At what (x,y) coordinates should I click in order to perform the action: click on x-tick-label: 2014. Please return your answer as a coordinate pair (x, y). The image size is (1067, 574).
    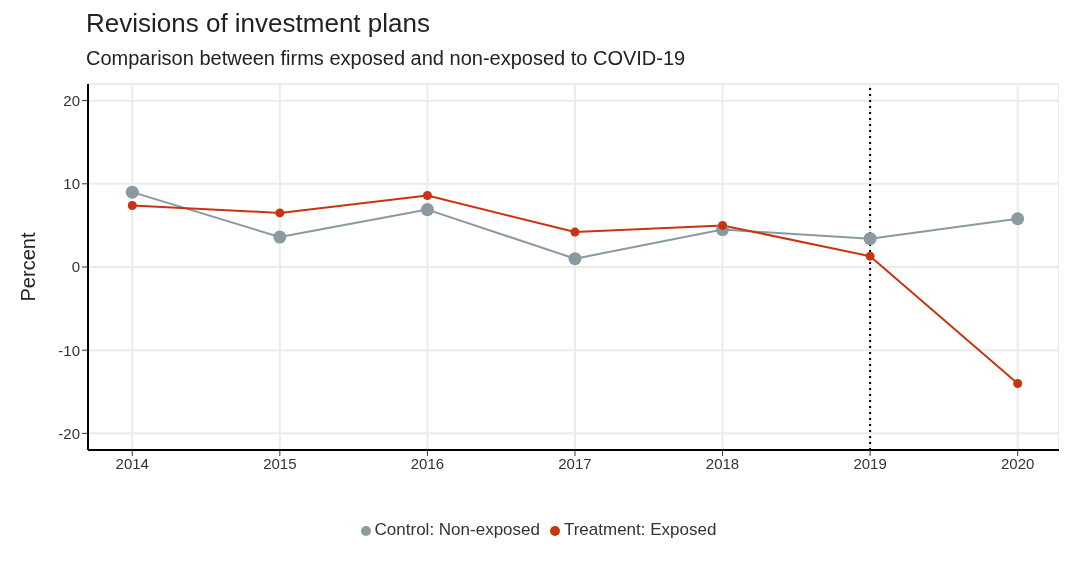
    Looking at the image, I should click on (132, 463).